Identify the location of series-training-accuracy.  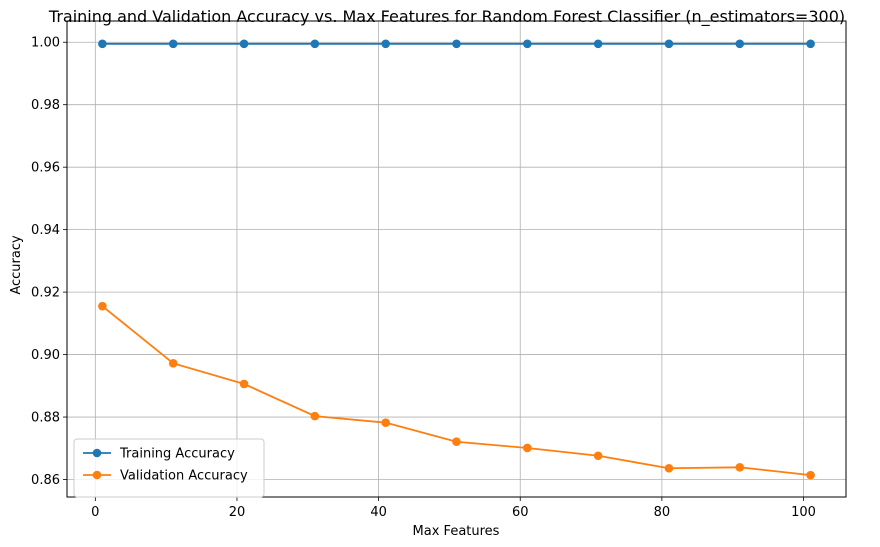
(456, 44).